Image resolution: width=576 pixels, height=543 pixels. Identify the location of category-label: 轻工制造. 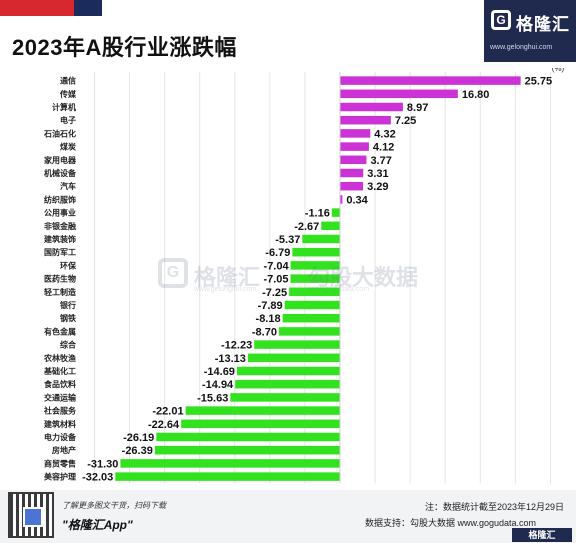
(60, 292).